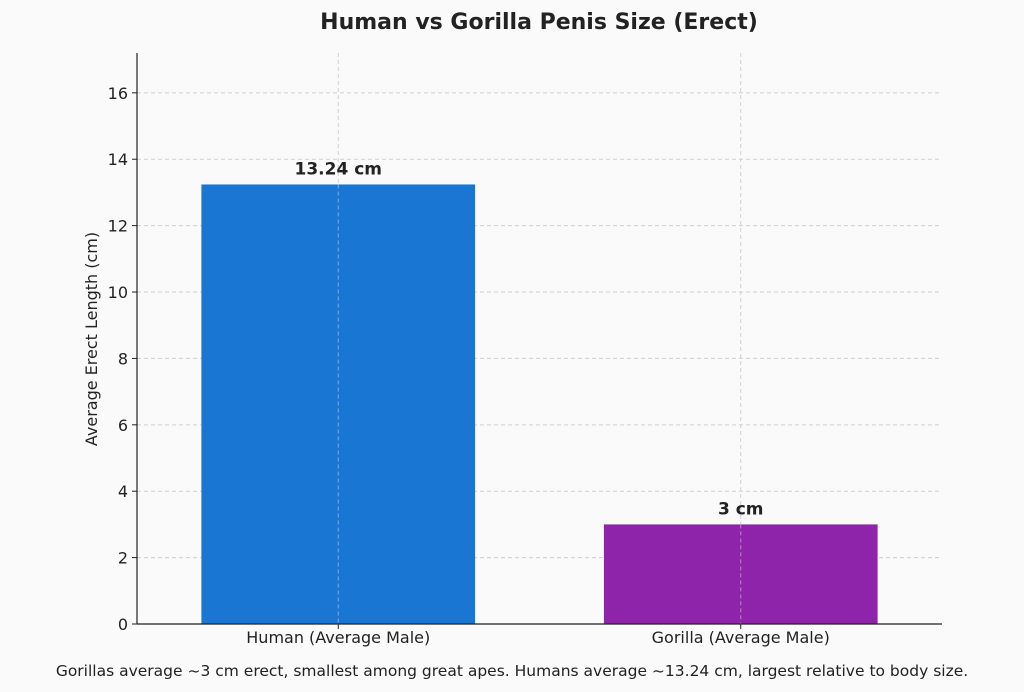  Describe the element at coordinates (123, 358) in the screenshot. I see `y-tick-label: 8` at that location.